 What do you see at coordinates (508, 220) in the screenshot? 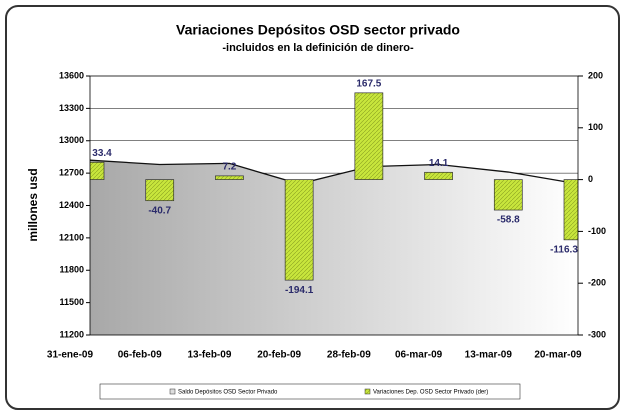
I see `value-label: -58.8` at bounding box center [508, 220].